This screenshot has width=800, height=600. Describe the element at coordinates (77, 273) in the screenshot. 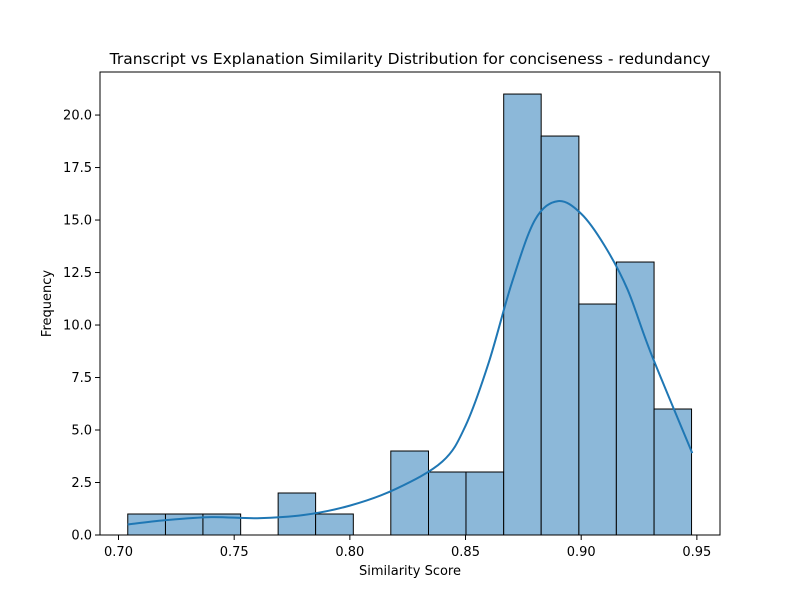

I see `y-tick-label: 12.5` at that location.